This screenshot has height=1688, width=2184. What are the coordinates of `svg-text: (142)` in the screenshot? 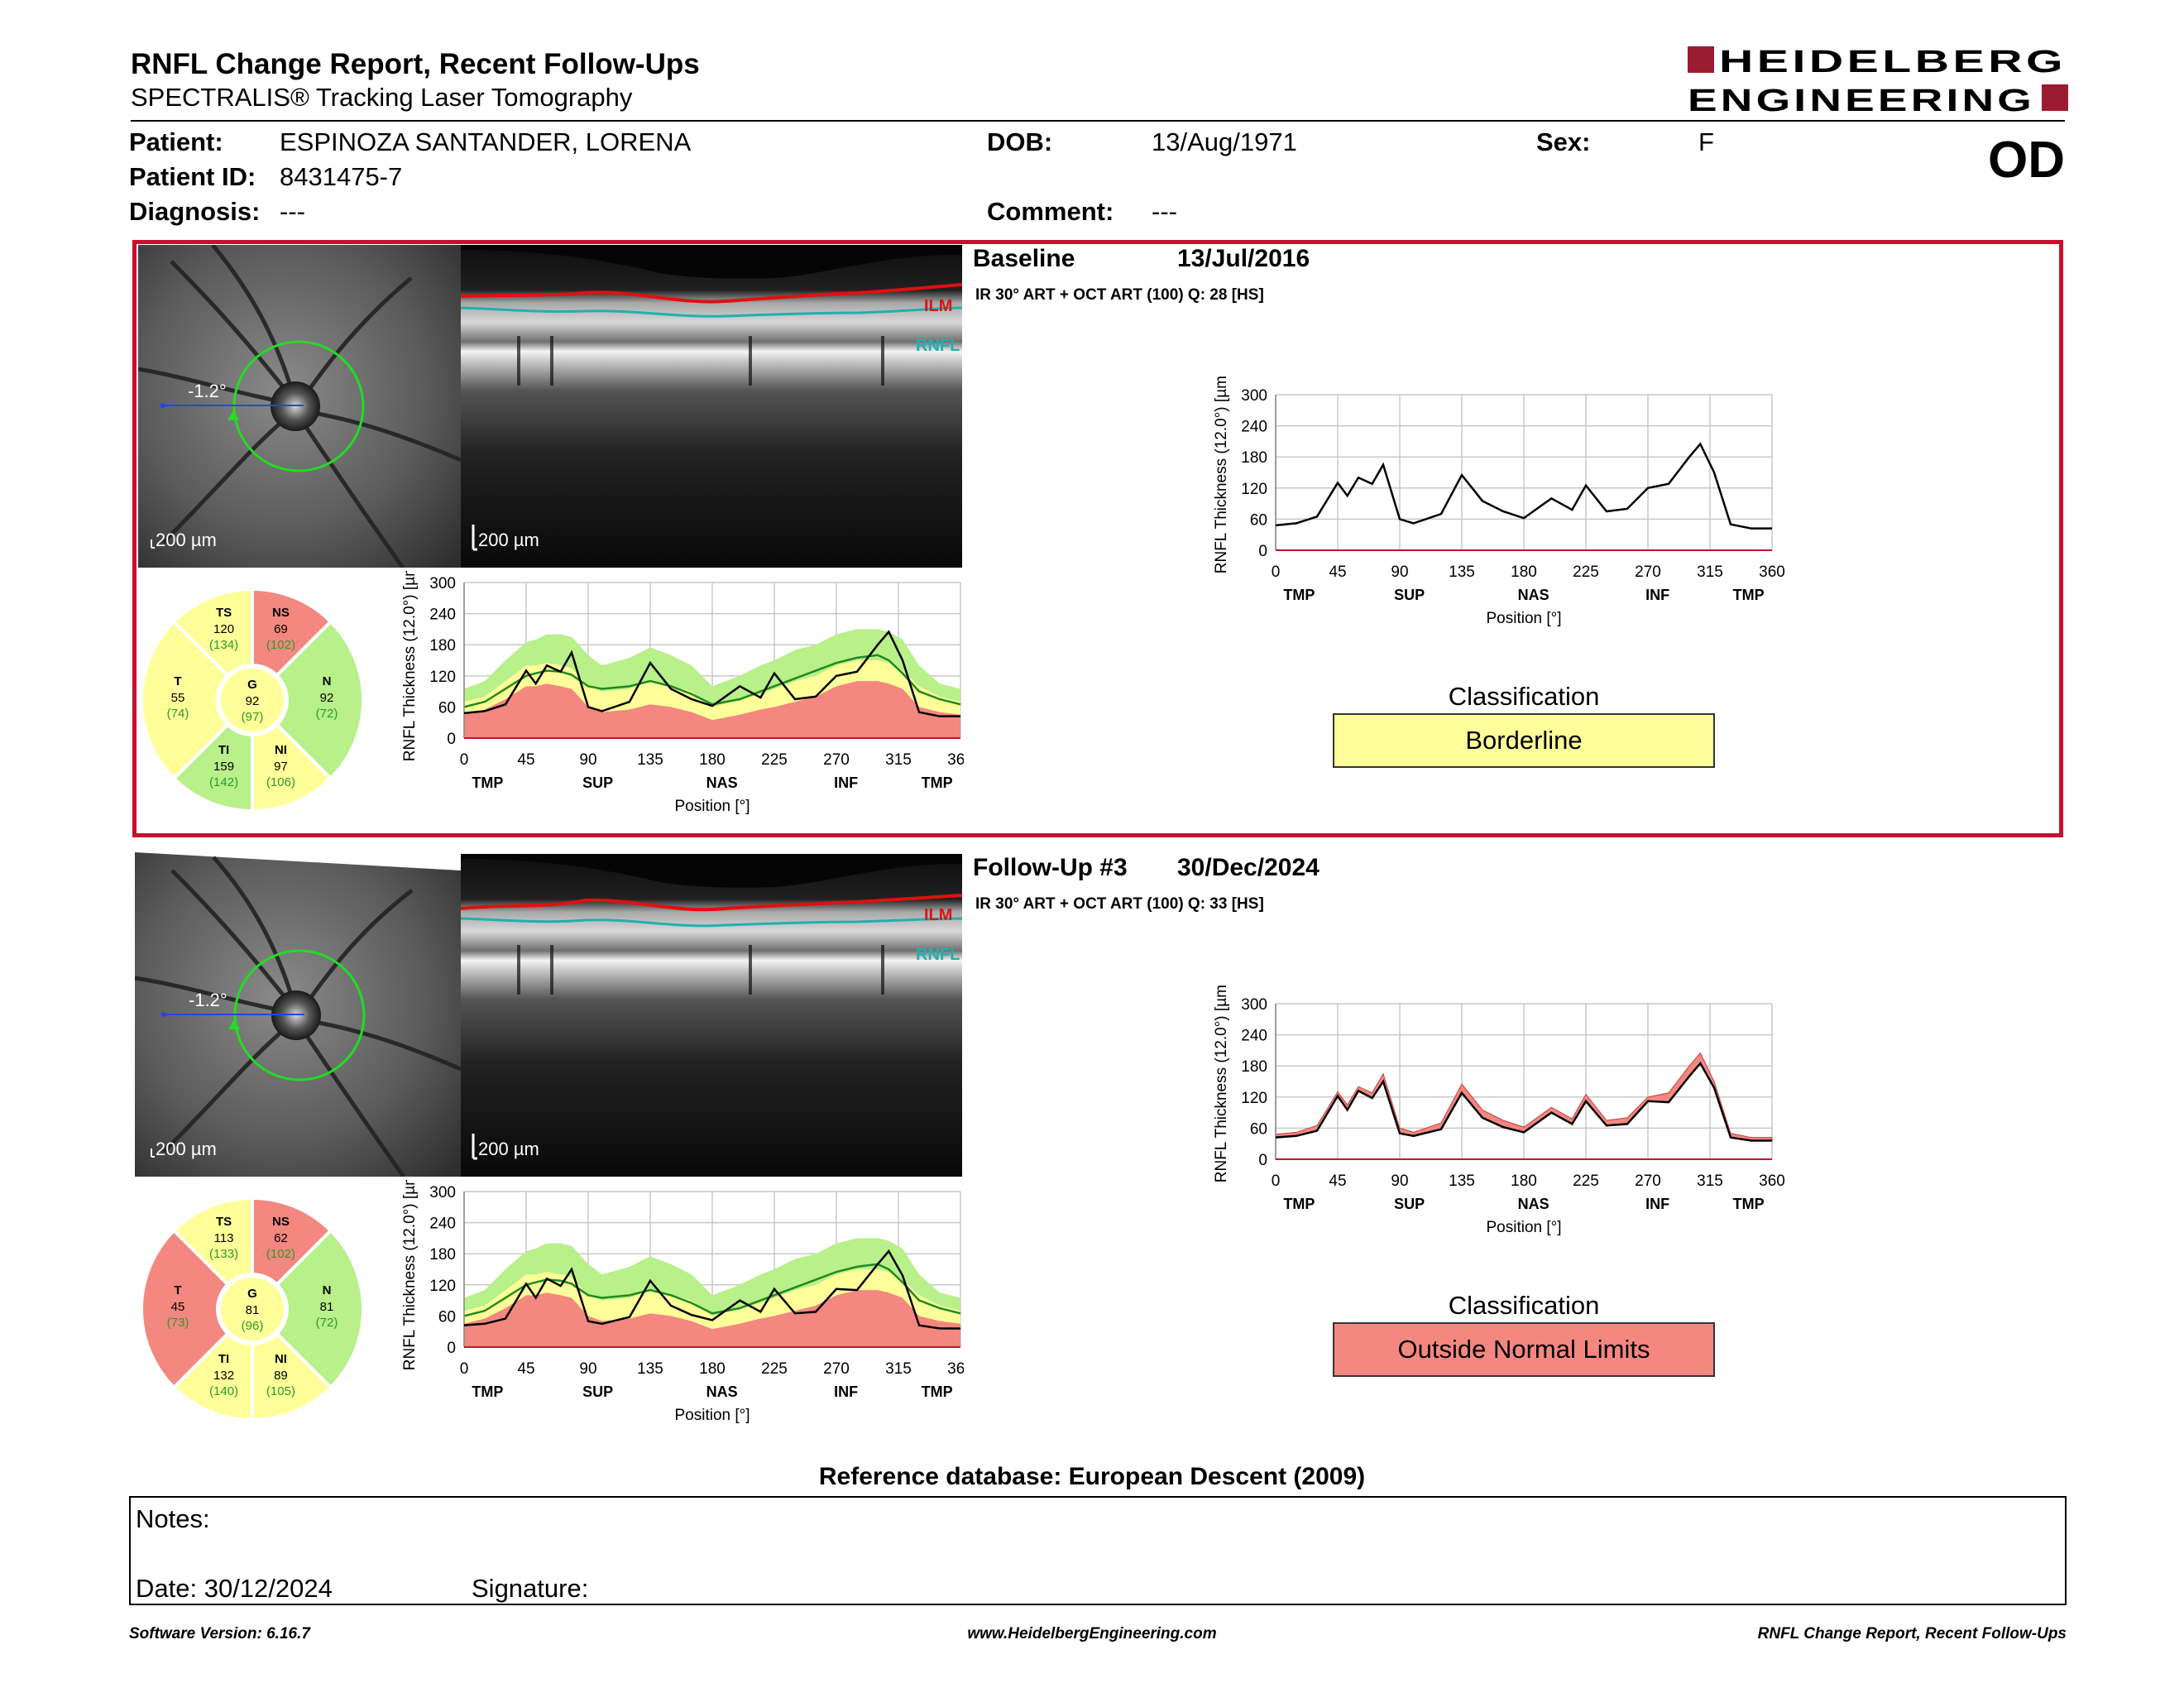 It's located at (223, 782).